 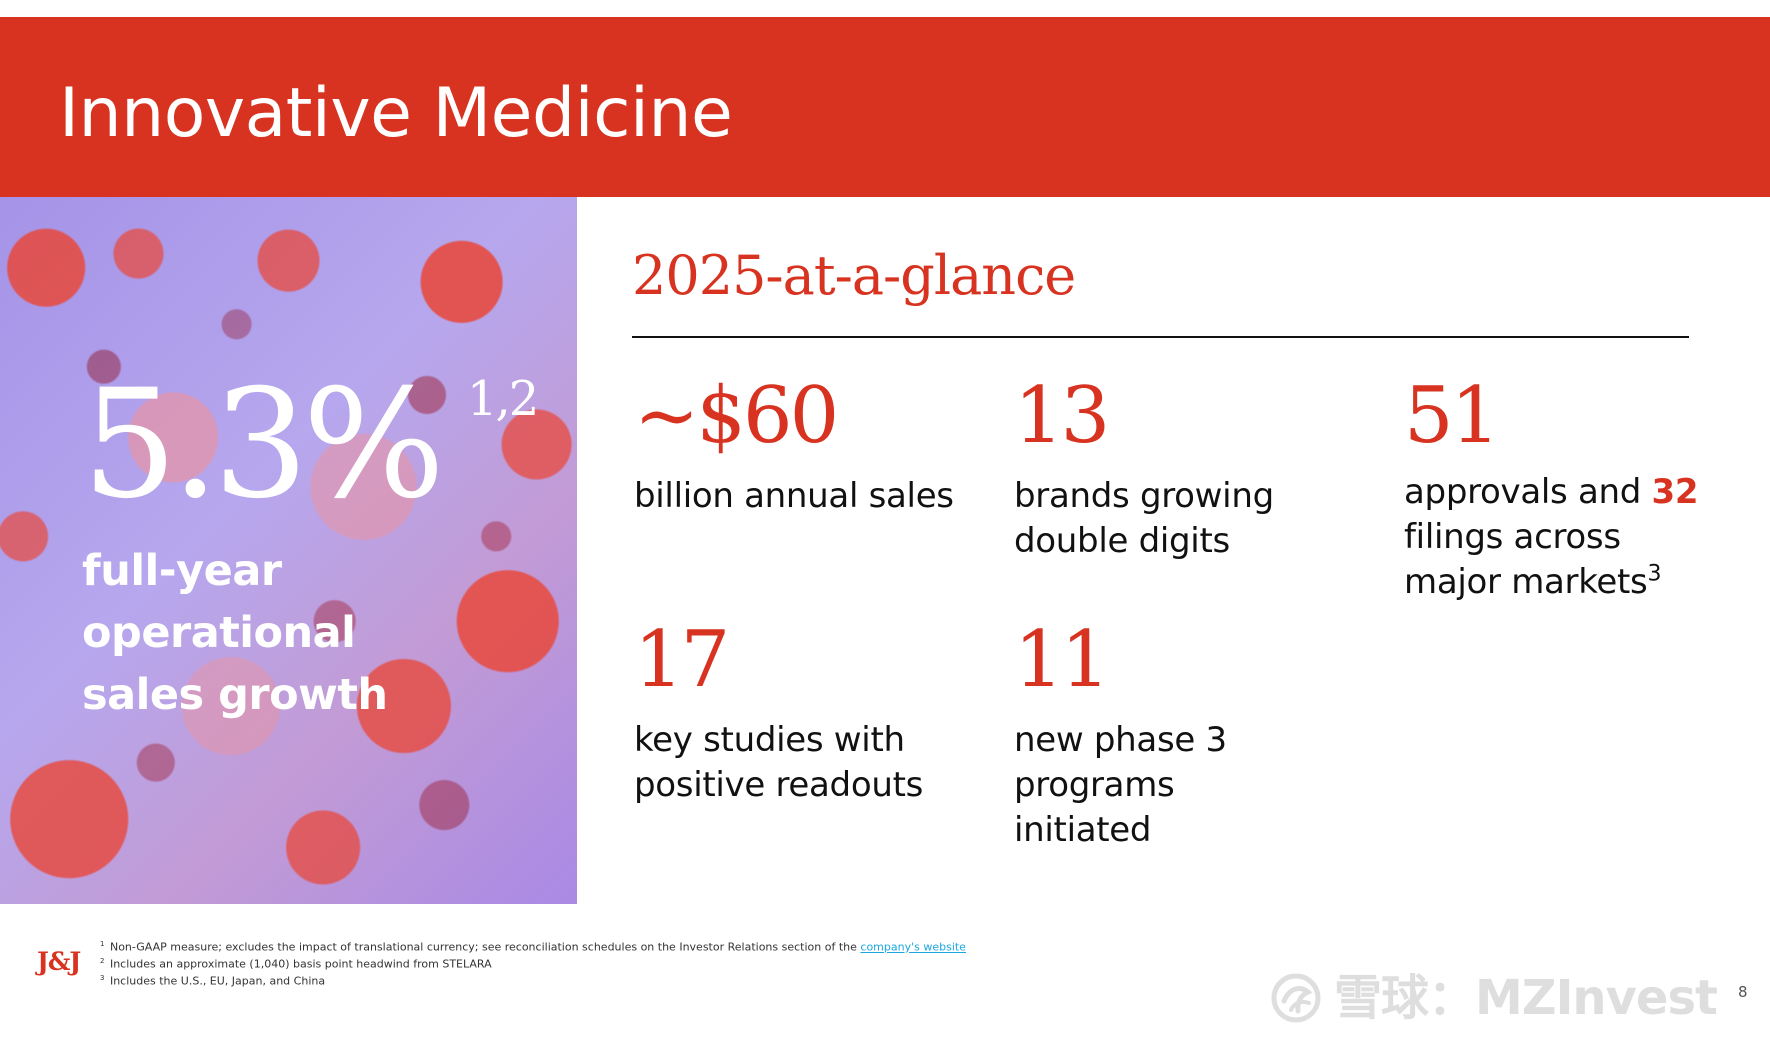 I want to click on stat-annual-sales: ~$60 billion annual sales, so click(x=794, y=448).